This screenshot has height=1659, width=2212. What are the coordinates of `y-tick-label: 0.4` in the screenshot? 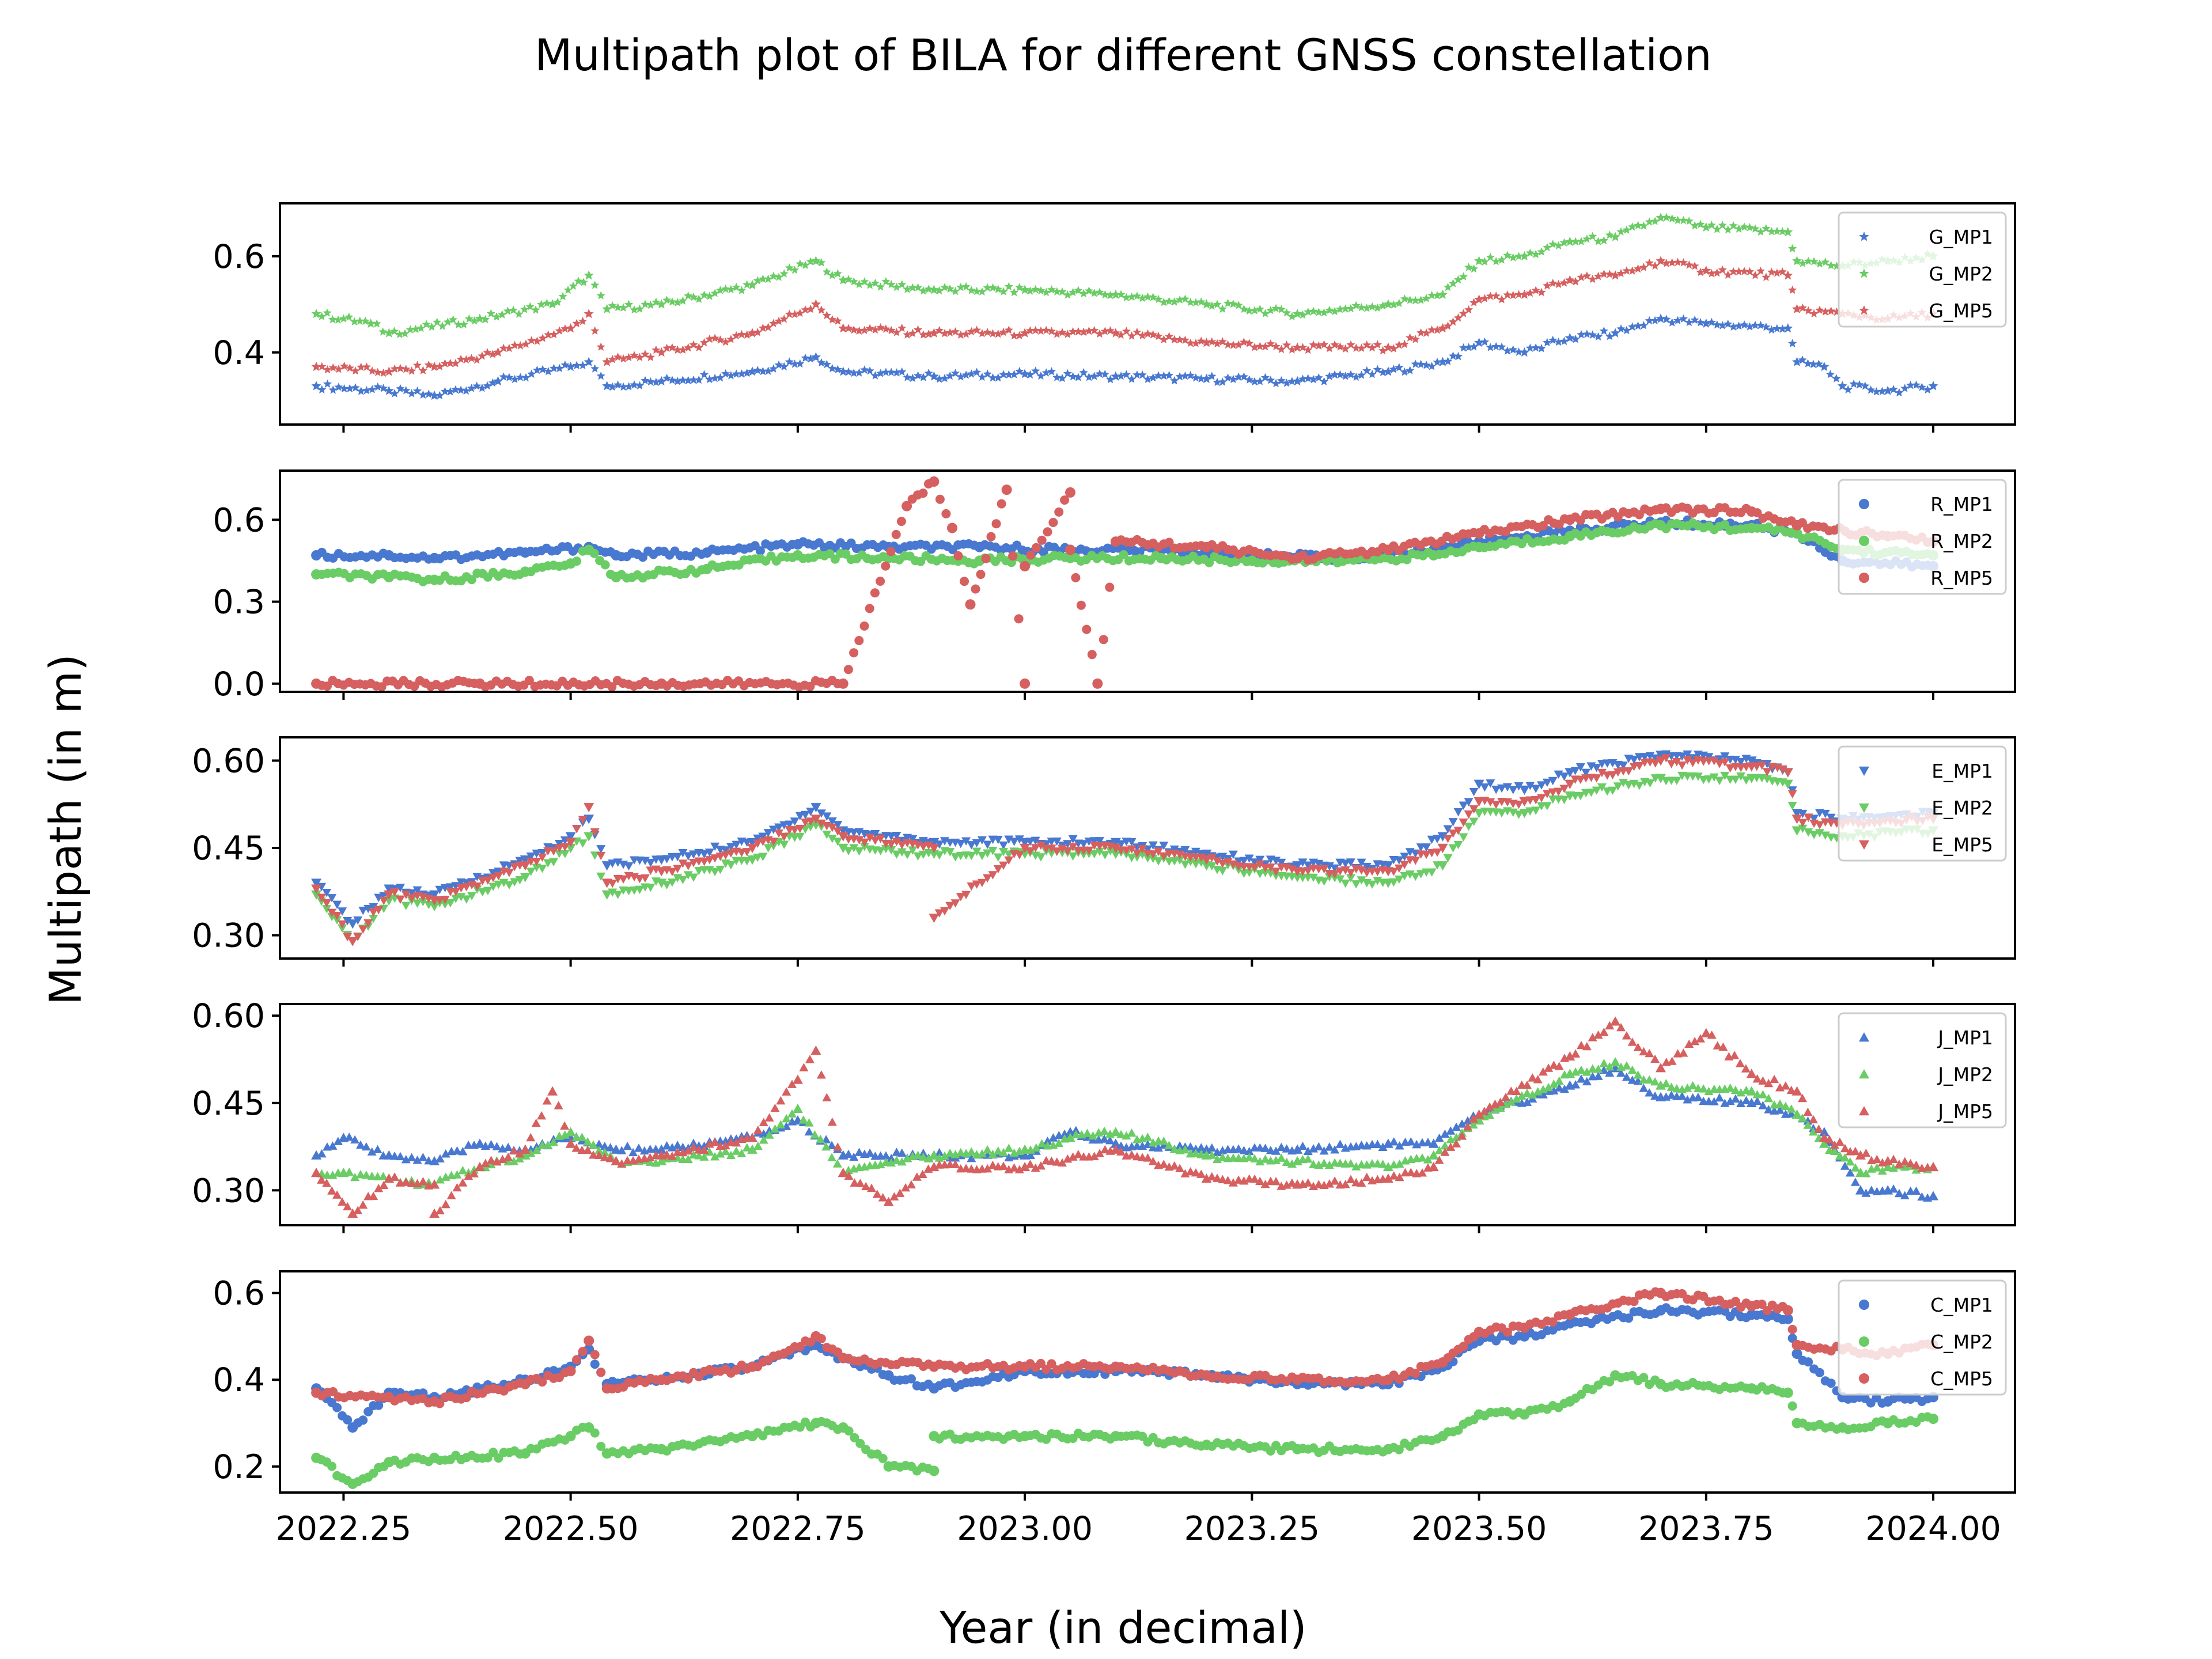 It's located at (239, 1380).